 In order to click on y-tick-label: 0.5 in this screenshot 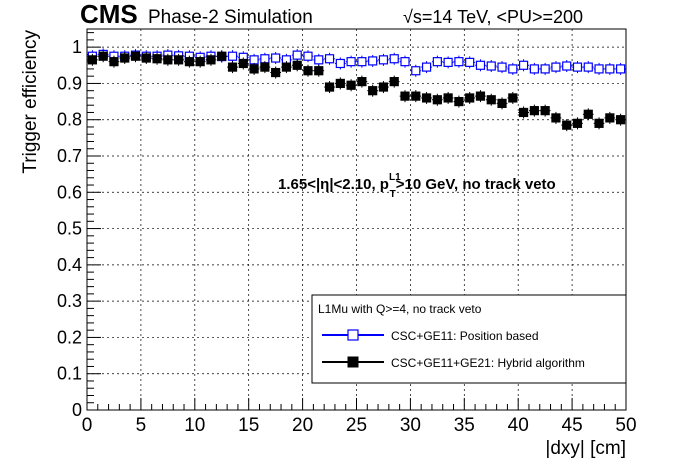, I will do `click(69, 229)`.